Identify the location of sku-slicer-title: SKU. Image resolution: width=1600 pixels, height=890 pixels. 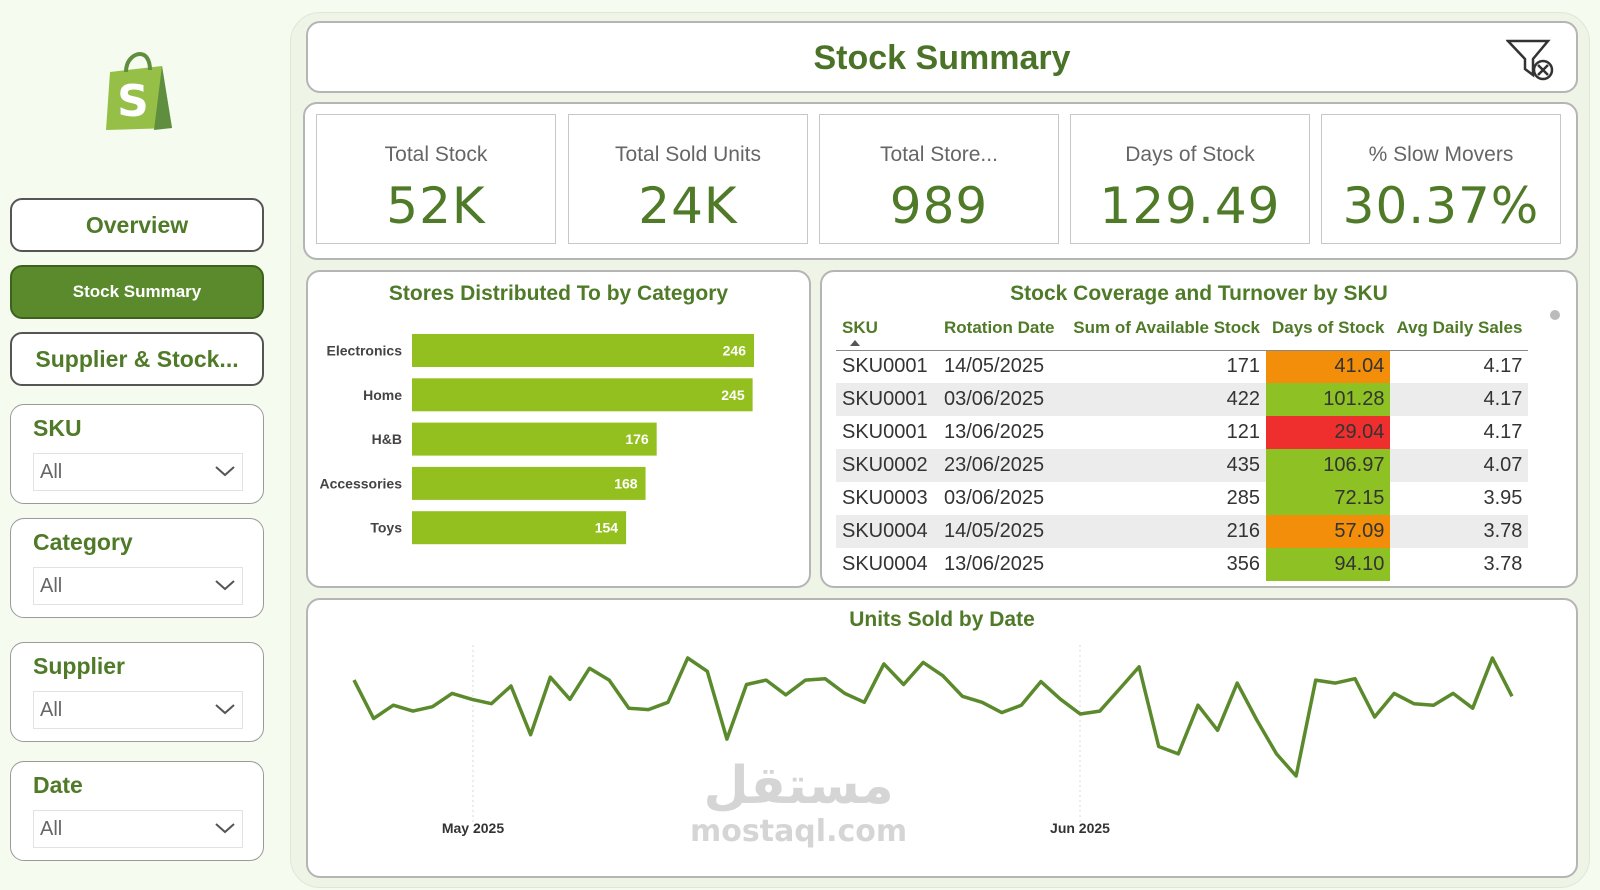
(57, 428).